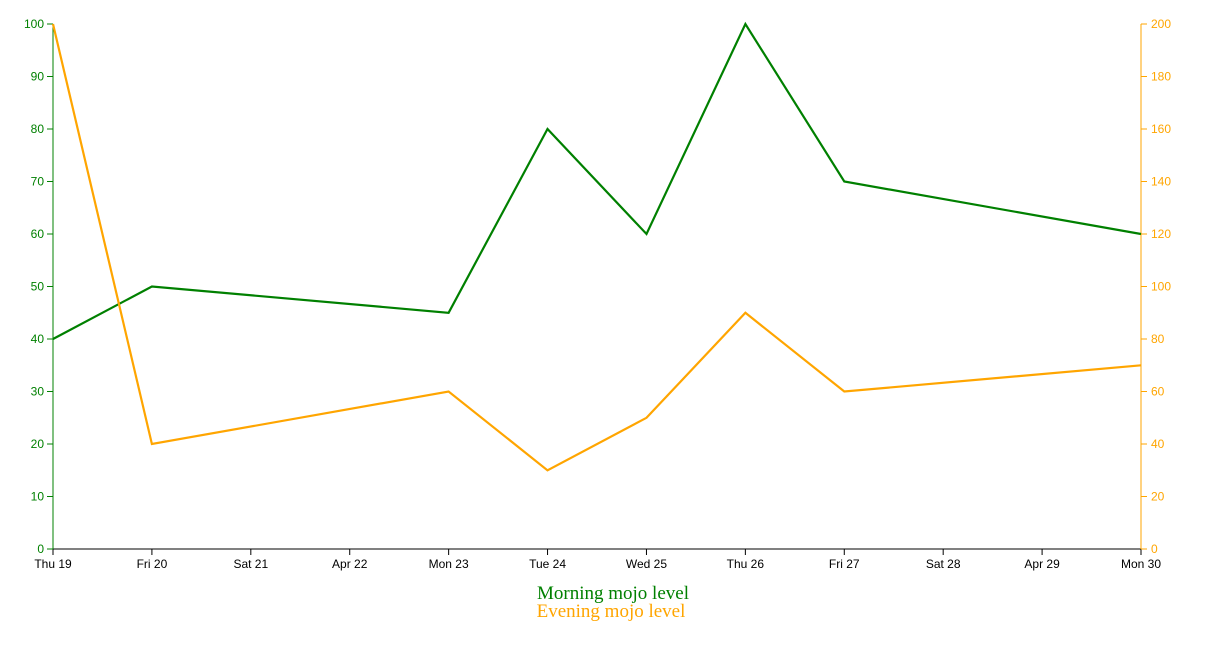 The image size is (1214, 649). What do you see at coordinates (1161, 24) in the screenshot?
I see `y-right-tick-label: 200` at bounding box center [1161, 24].